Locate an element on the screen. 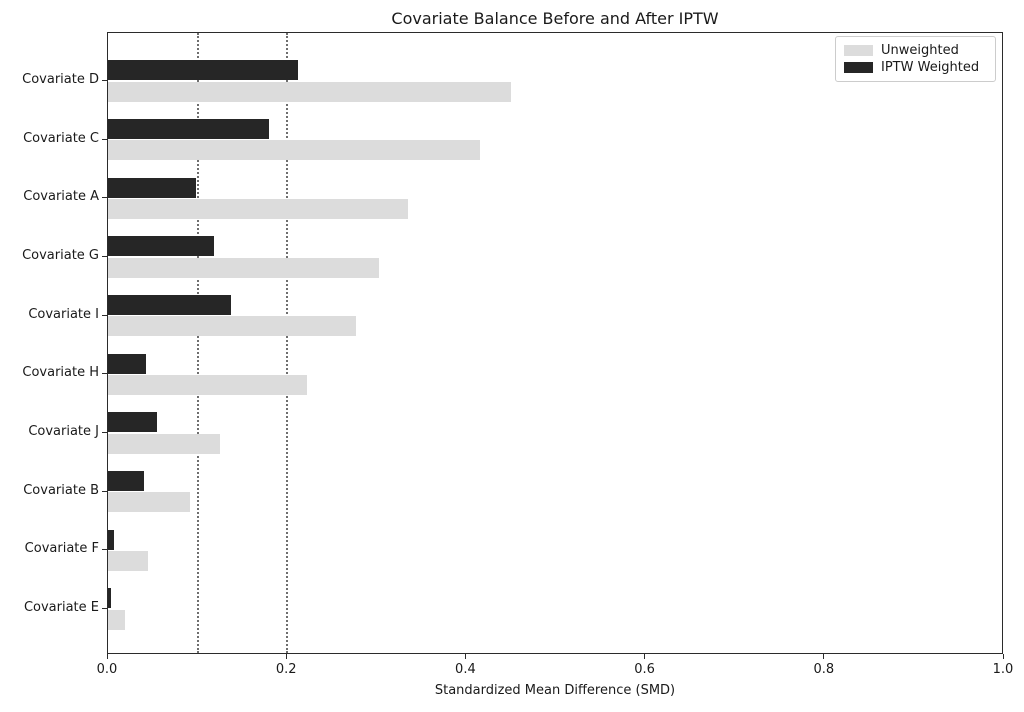 This screenshot has height=712, width=1024. y-tick-label: Covariate A is located at coordinates (61, 197).